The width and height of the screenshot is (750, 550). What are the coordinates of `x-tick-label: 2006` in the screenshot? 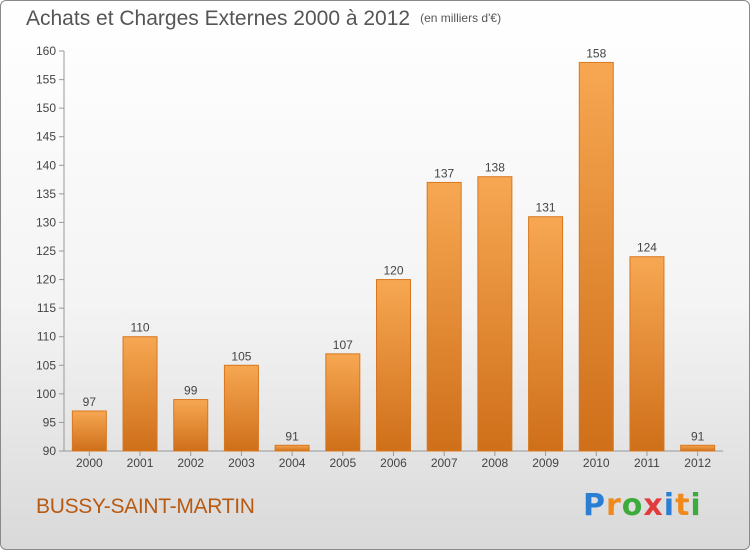 It's located at (393, 463).